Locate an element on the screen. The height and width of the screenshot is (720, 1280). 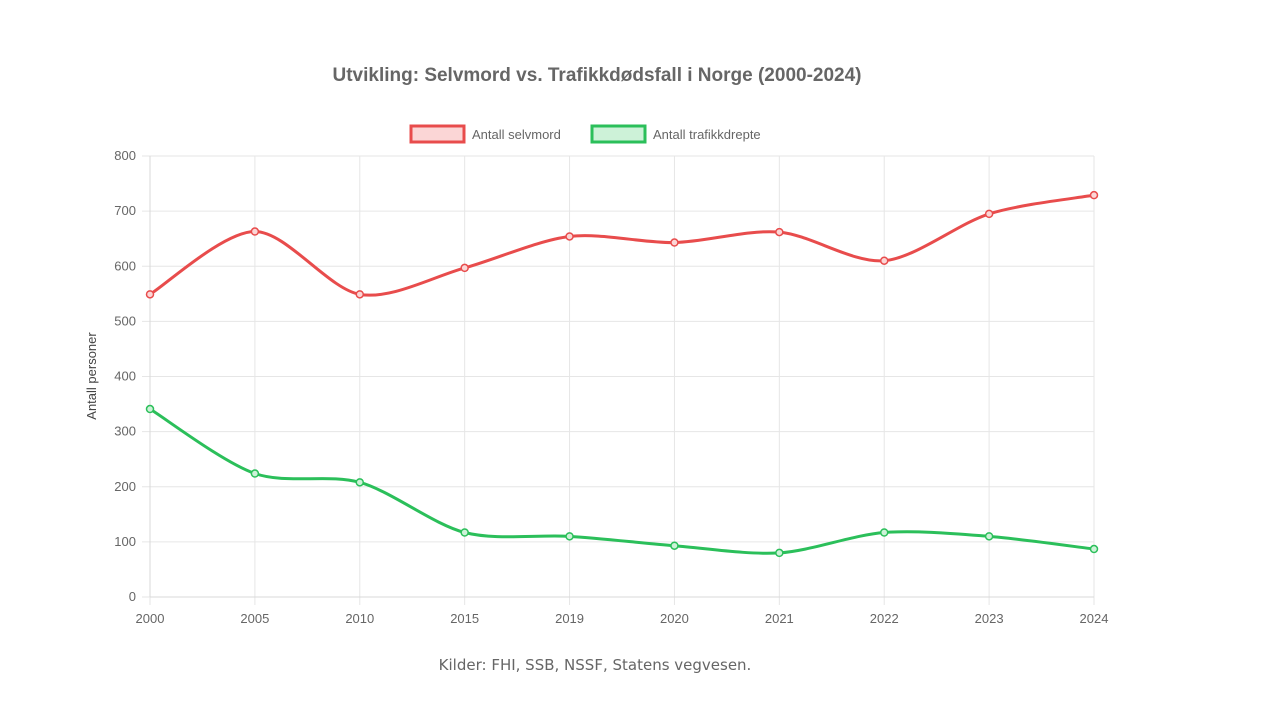
y-axis-title: Antall personer is located at coordinates (91, 376).